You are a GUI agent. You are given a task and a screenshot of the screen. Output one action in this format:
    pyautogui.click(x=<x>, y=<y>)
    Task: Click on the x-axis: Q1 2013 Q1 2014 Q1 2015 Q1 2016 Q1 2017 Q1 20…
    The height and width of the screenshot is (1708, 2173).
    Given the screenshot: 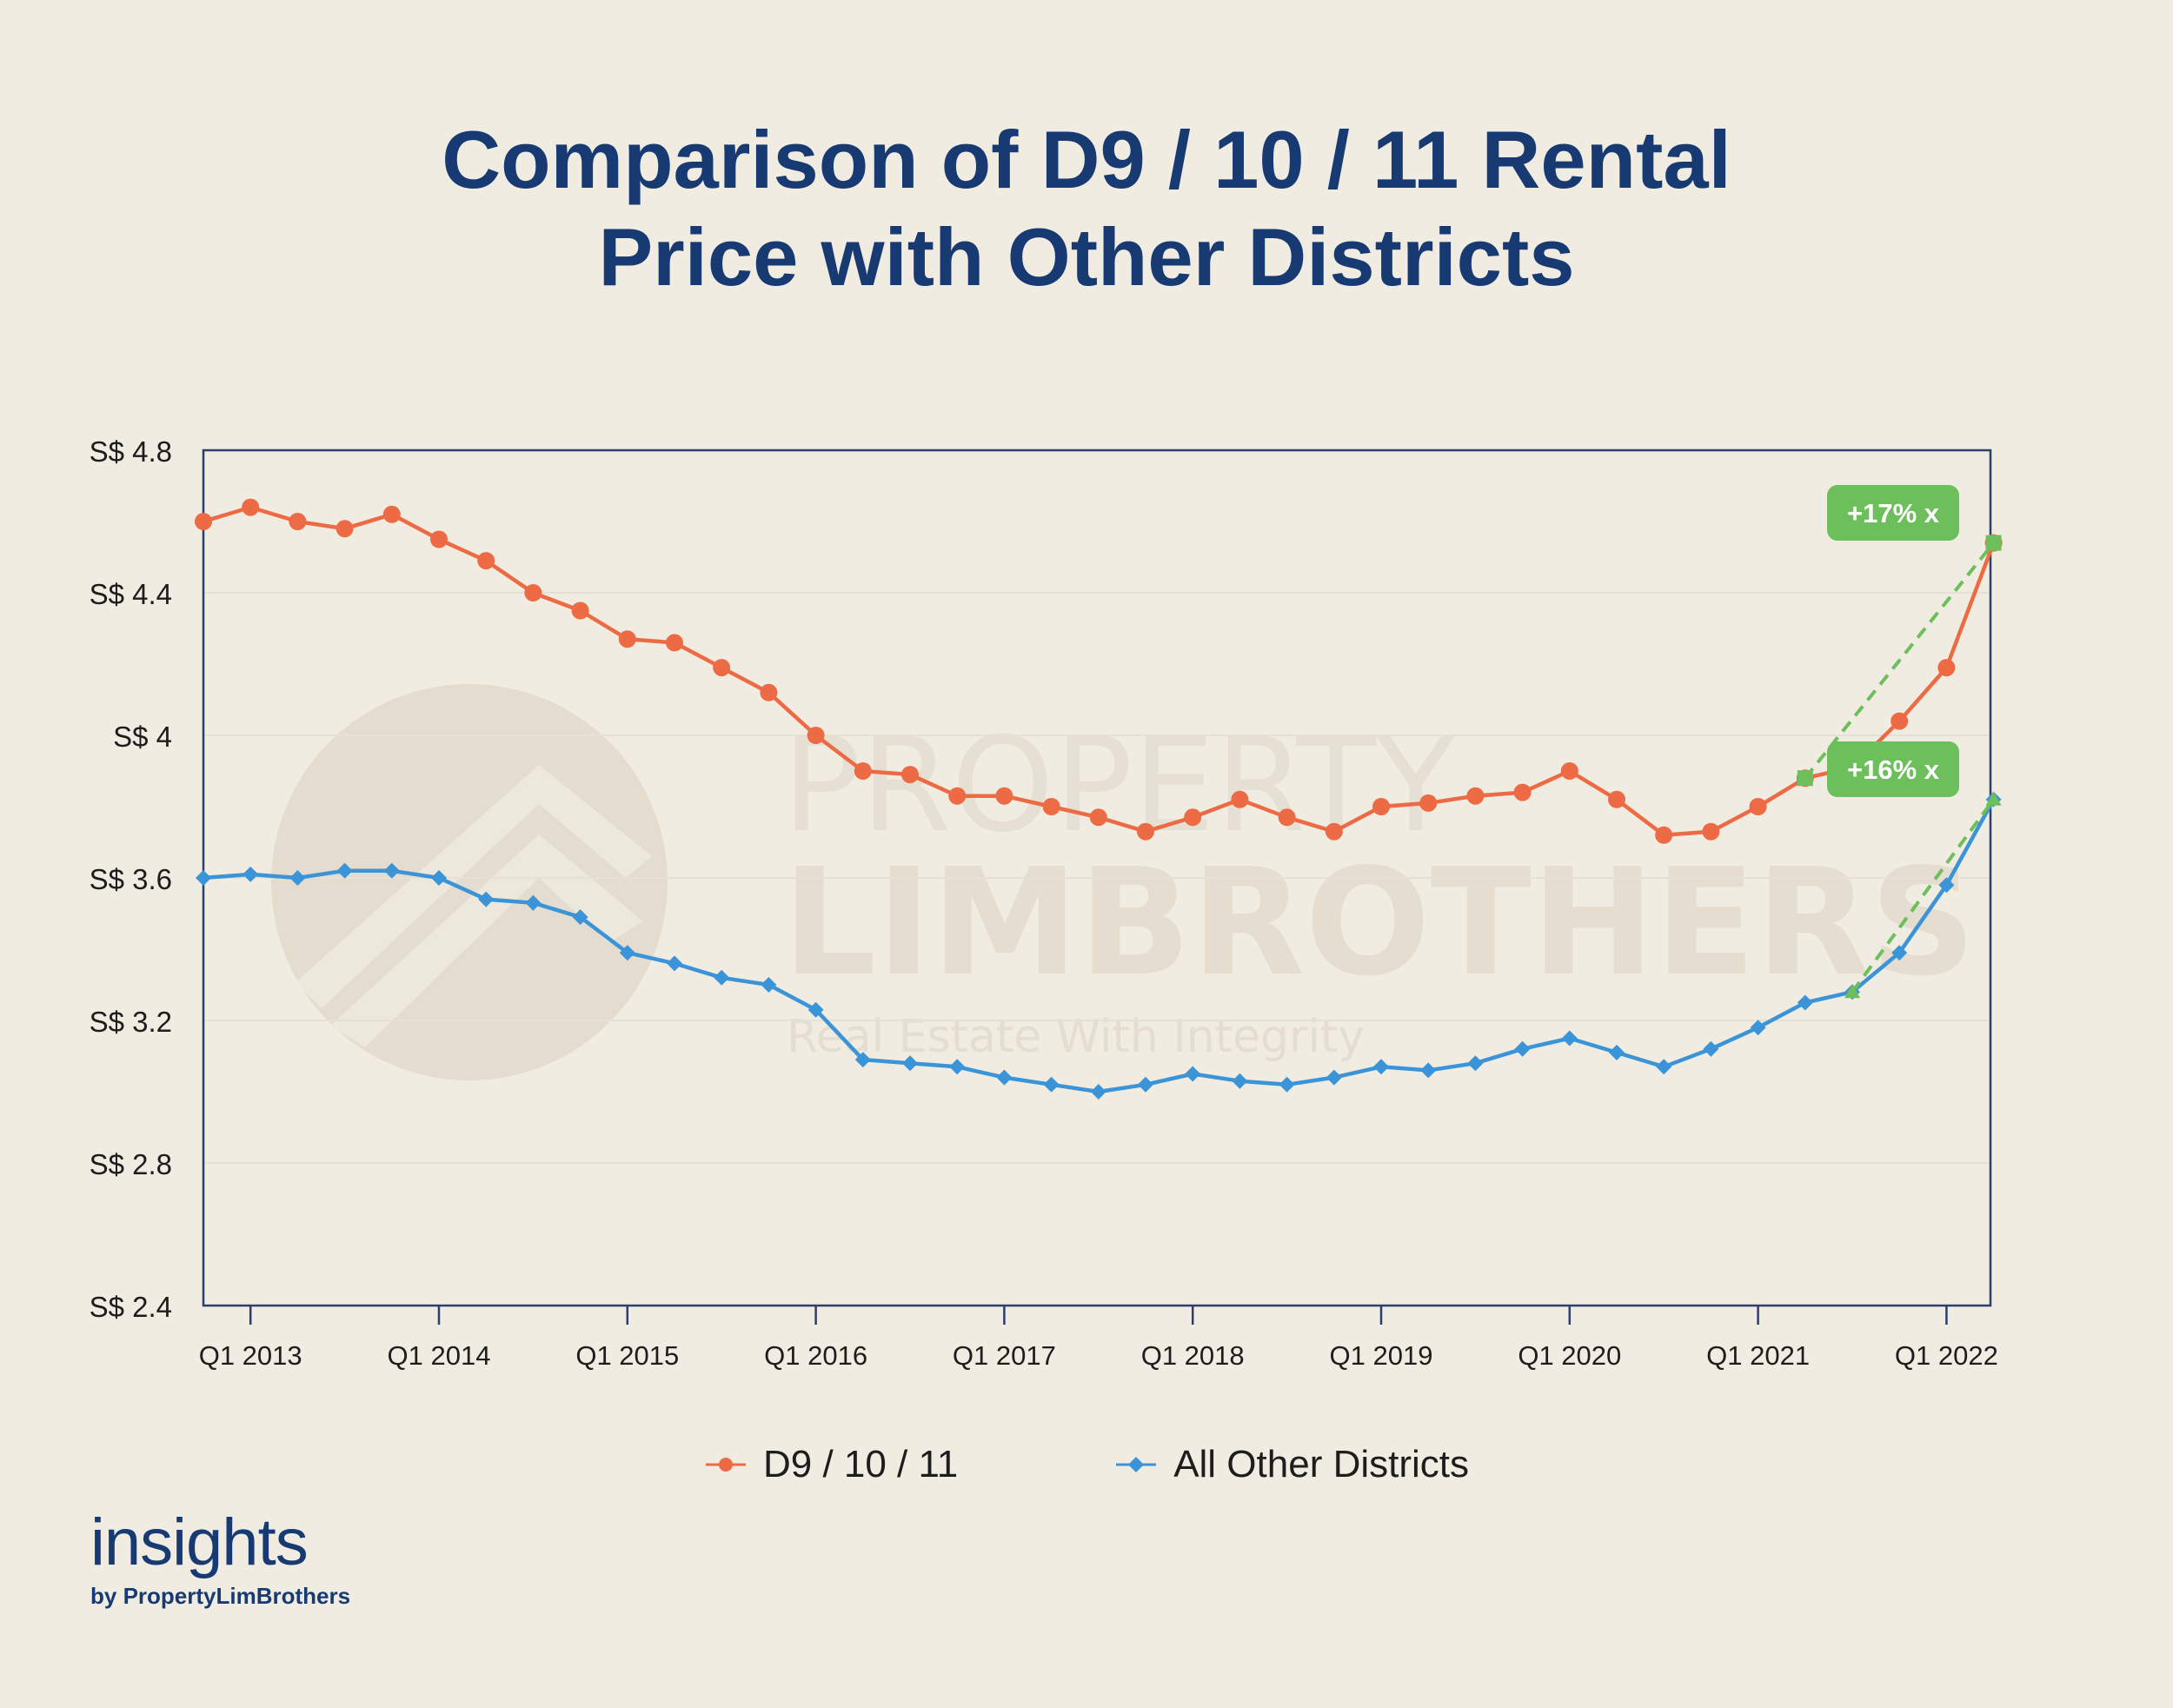 What is the action you would take?
    pyautogui.click(x=1098, y=1338)
    